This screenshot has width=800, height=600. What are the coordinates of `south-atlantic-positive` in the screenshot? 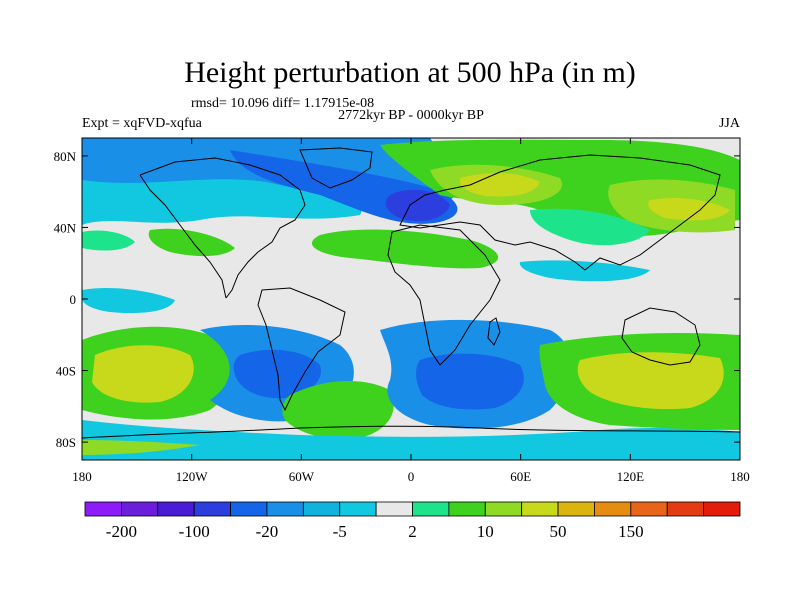 It's located at (338, 410).